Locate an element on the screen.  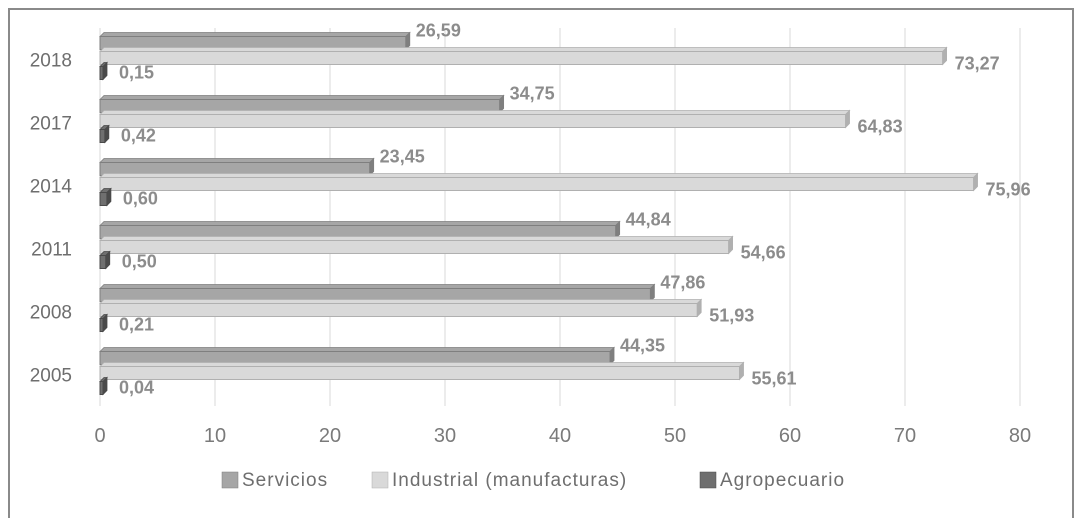
data-label: 0,21 is located at coordinates (136, 325).